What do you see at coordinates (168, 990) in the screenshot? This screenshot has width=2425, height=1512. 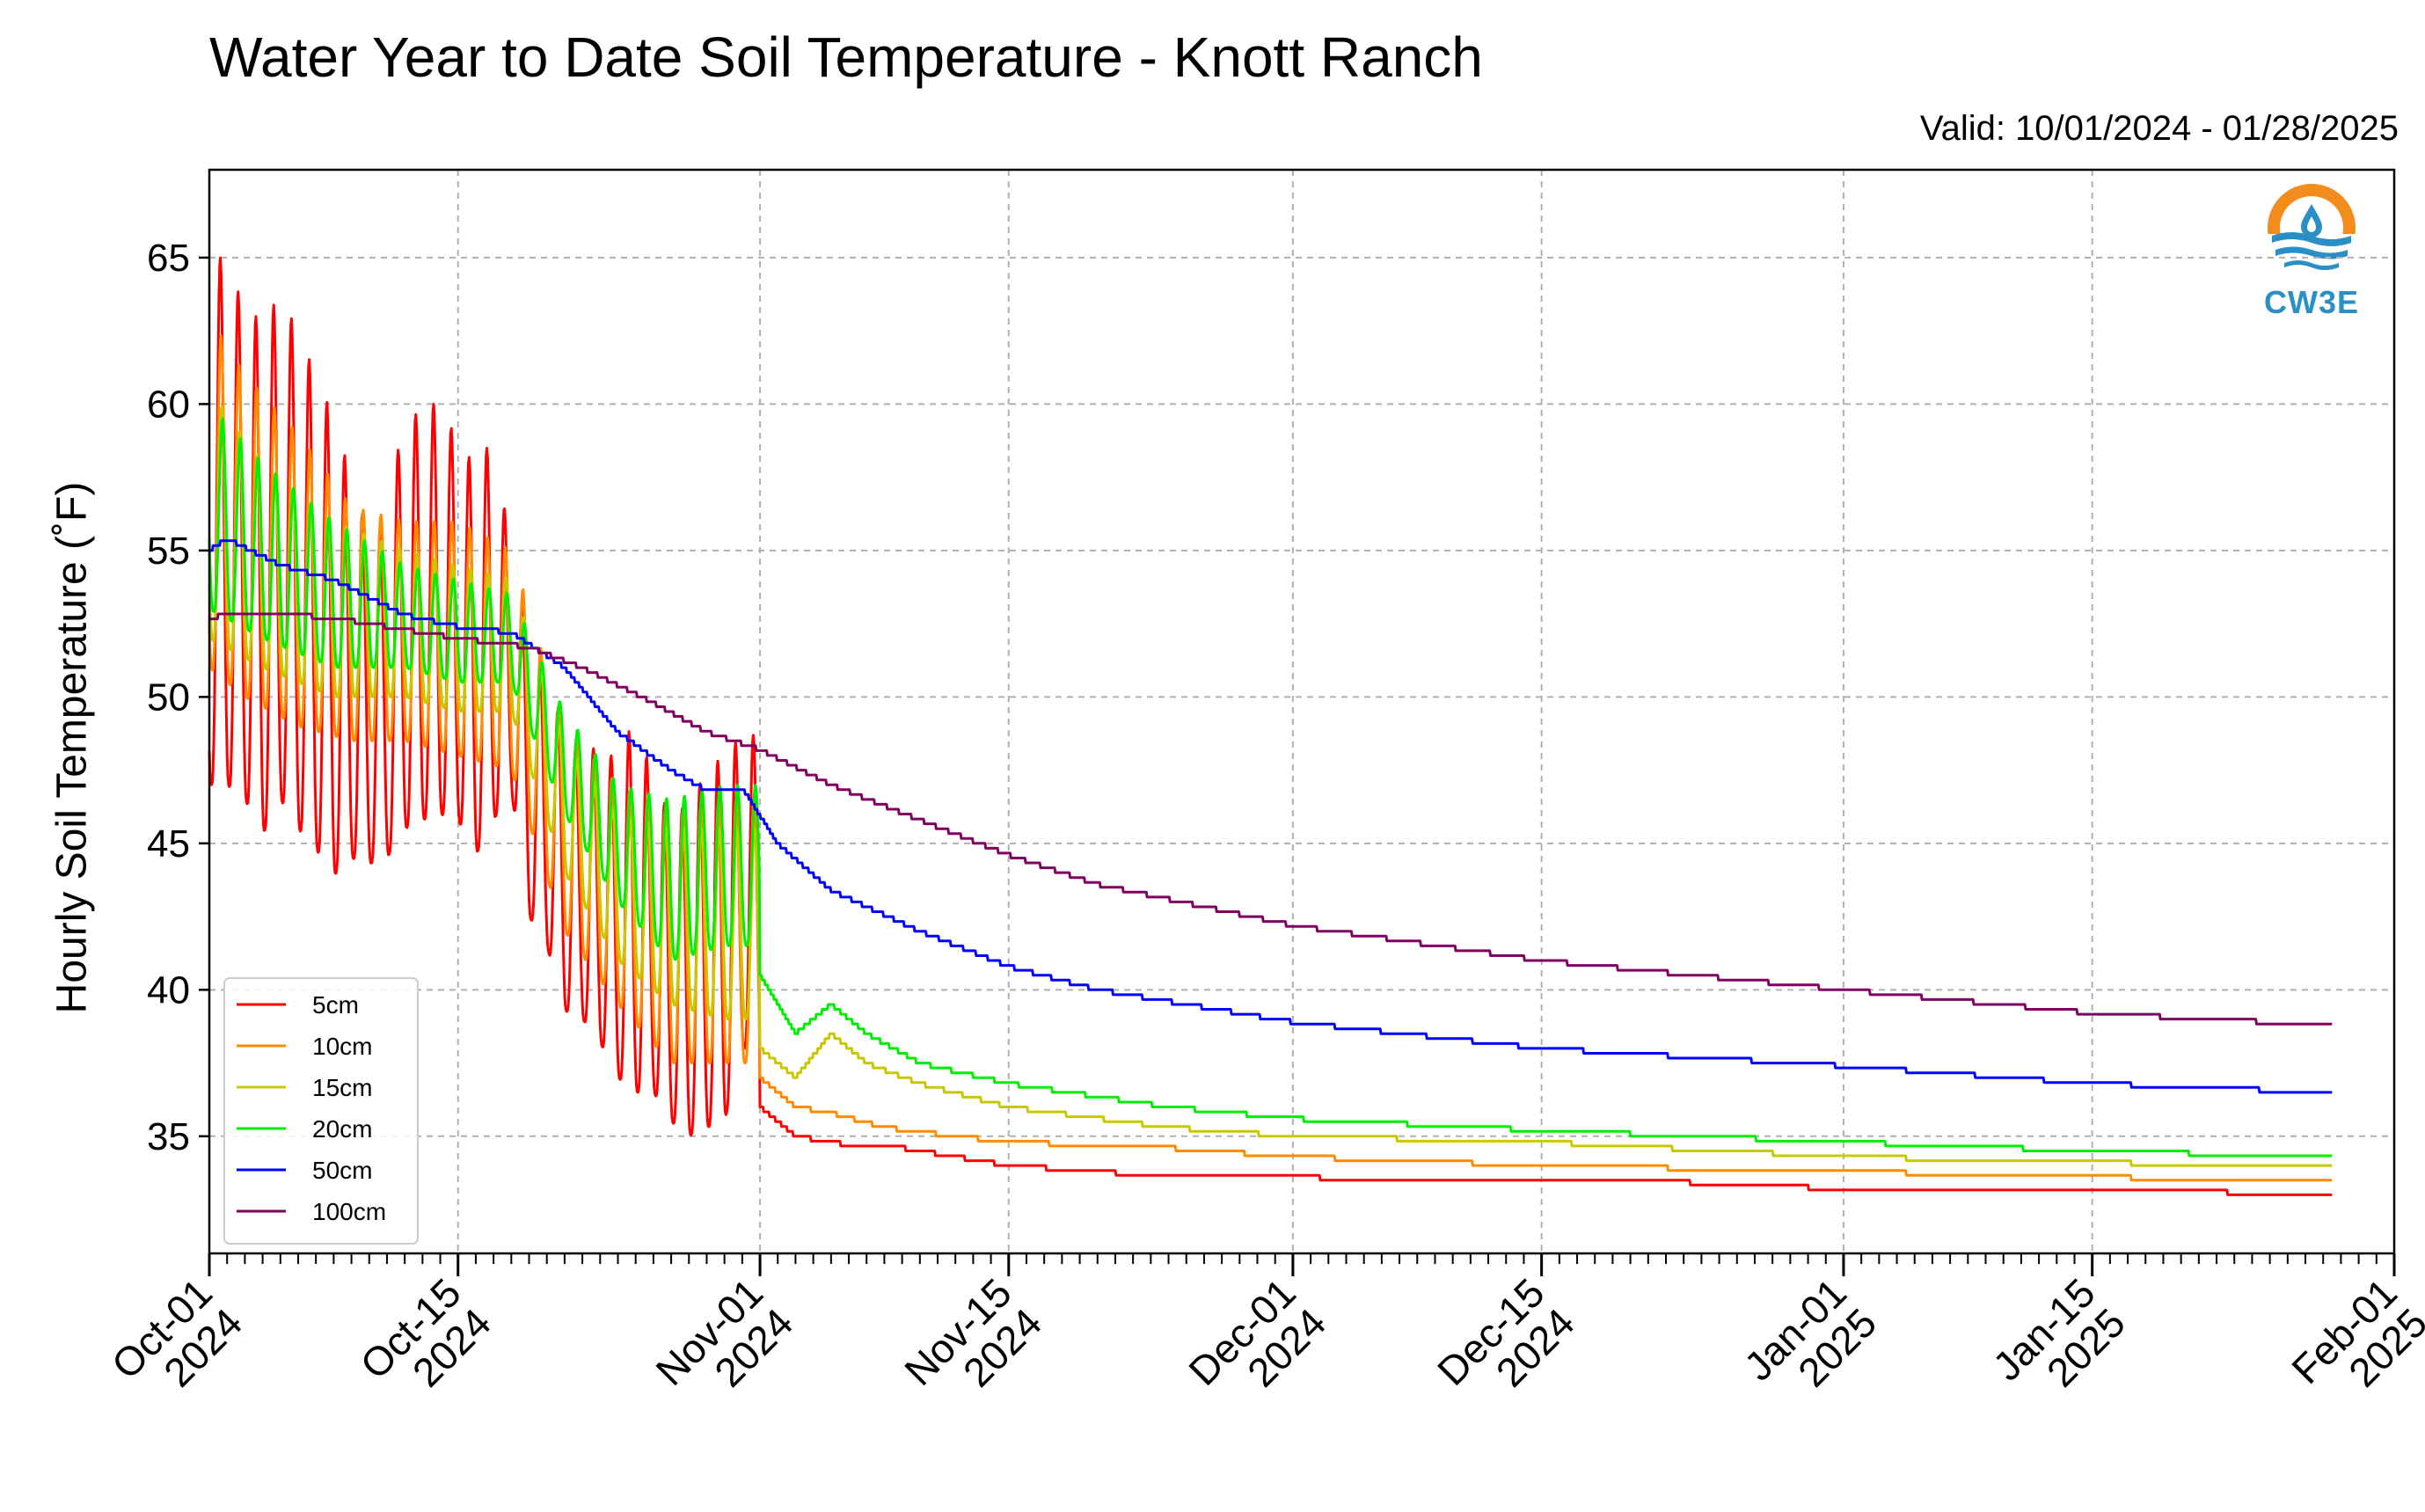 I see `y-tick-label: 40` at bounding box center [168, 990].